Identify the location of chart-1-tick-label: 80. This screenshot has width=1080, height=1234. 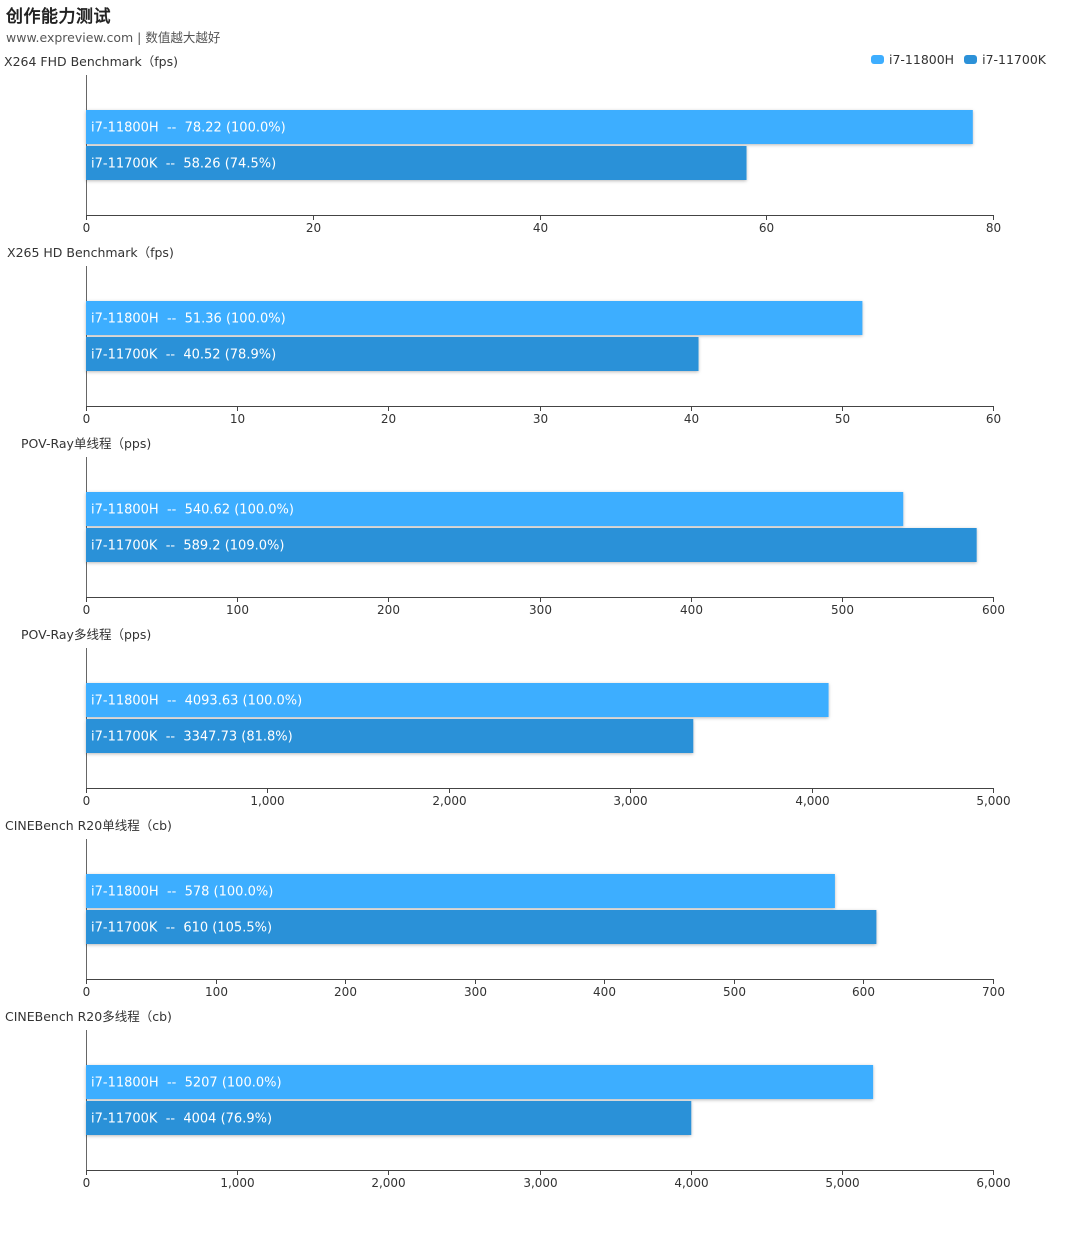
(993, 228).